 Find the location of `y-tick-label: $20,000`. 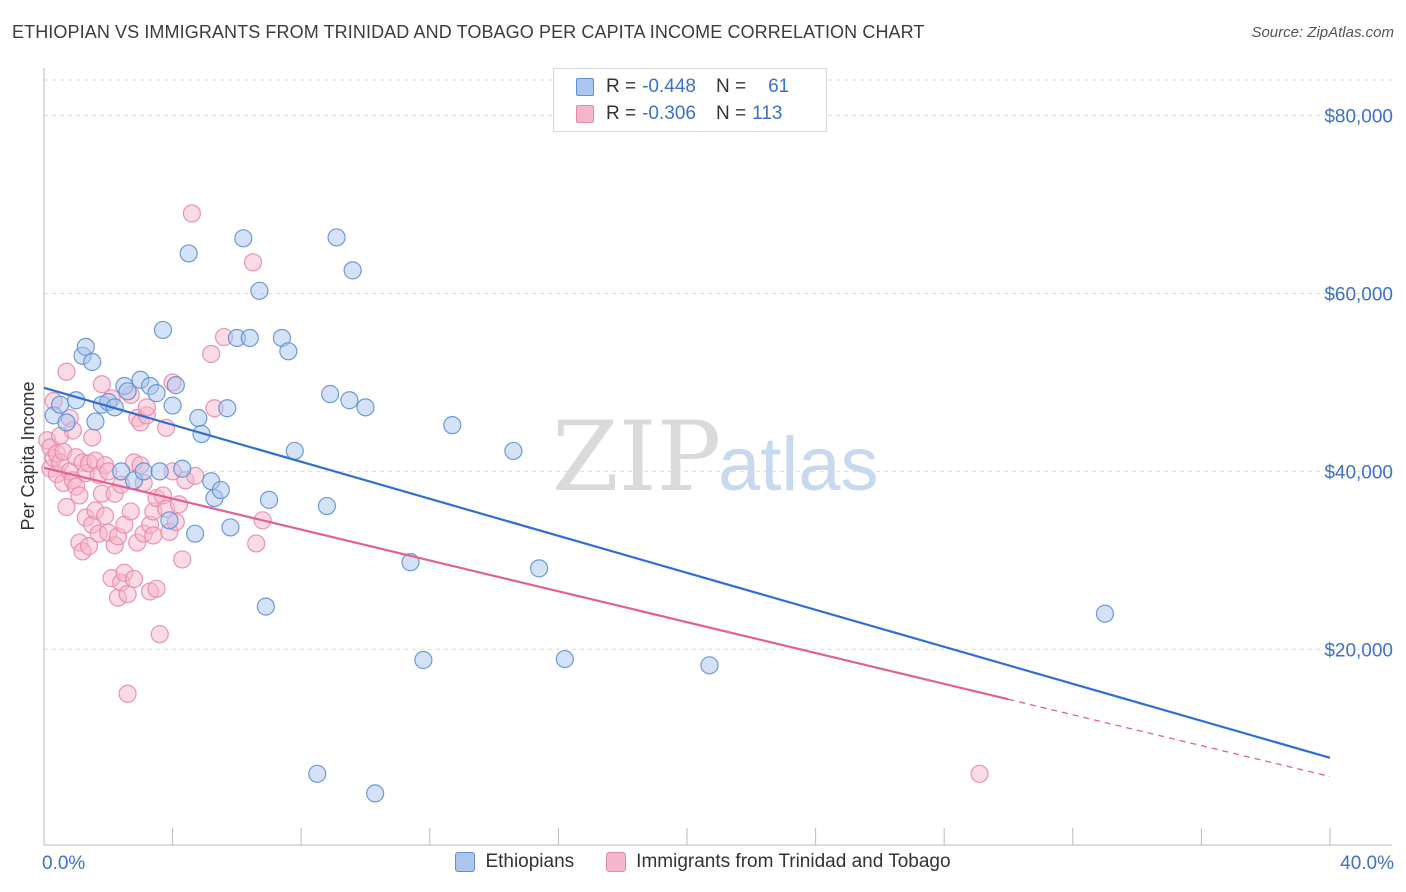

y-tick-label: $20,000 is located at coordinates (1358, 650).